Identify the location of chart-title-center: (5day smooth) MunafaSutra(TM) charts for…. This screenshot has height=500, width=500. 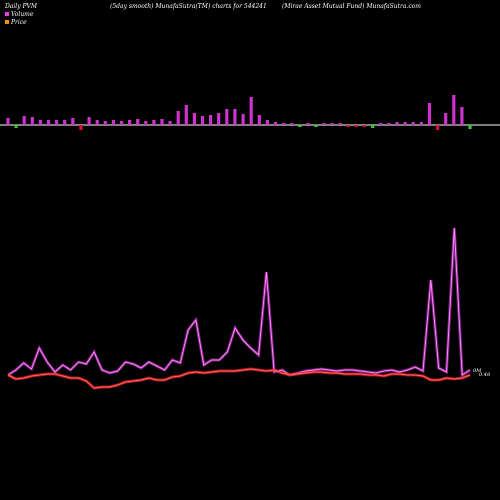
(188, 6).